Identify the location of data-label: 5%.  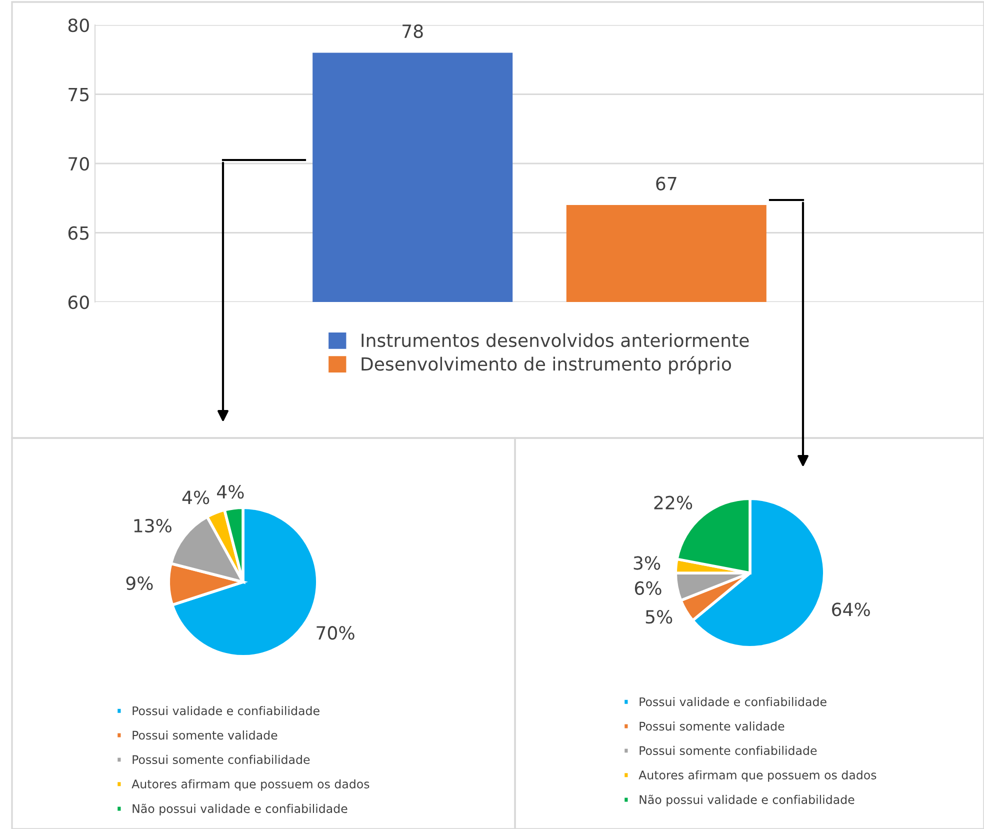
(659, 617).